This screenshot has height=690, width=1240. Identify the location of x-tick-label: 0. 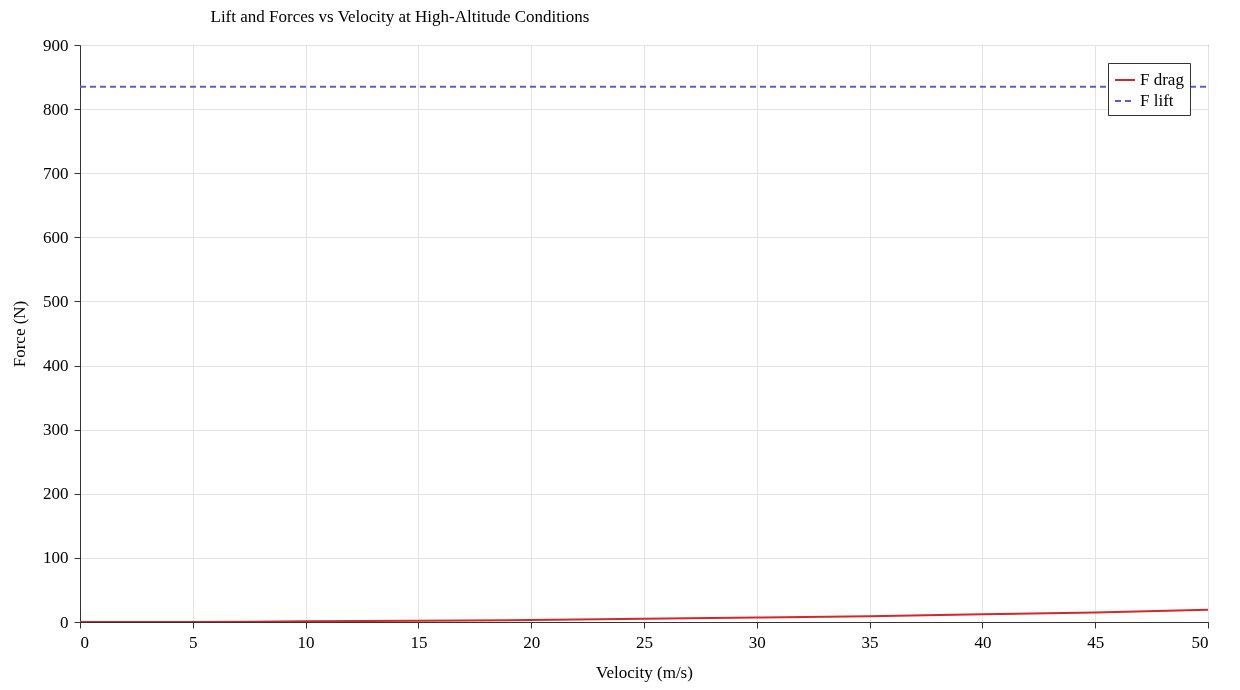
(84, 642).